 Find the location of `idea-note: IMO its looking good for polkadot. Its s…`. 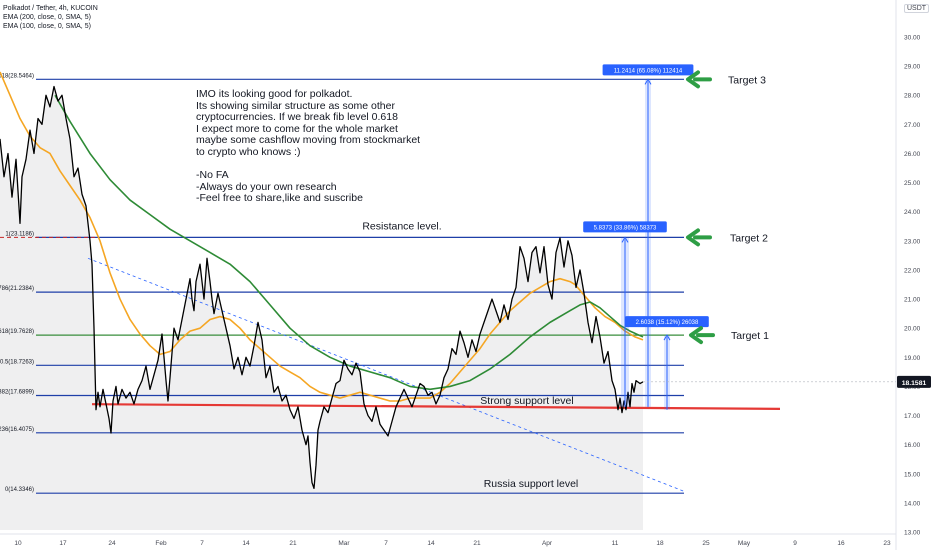

idea-note: IMO its looking good for polkadot. Its s… is located at coordinates (308, 146).